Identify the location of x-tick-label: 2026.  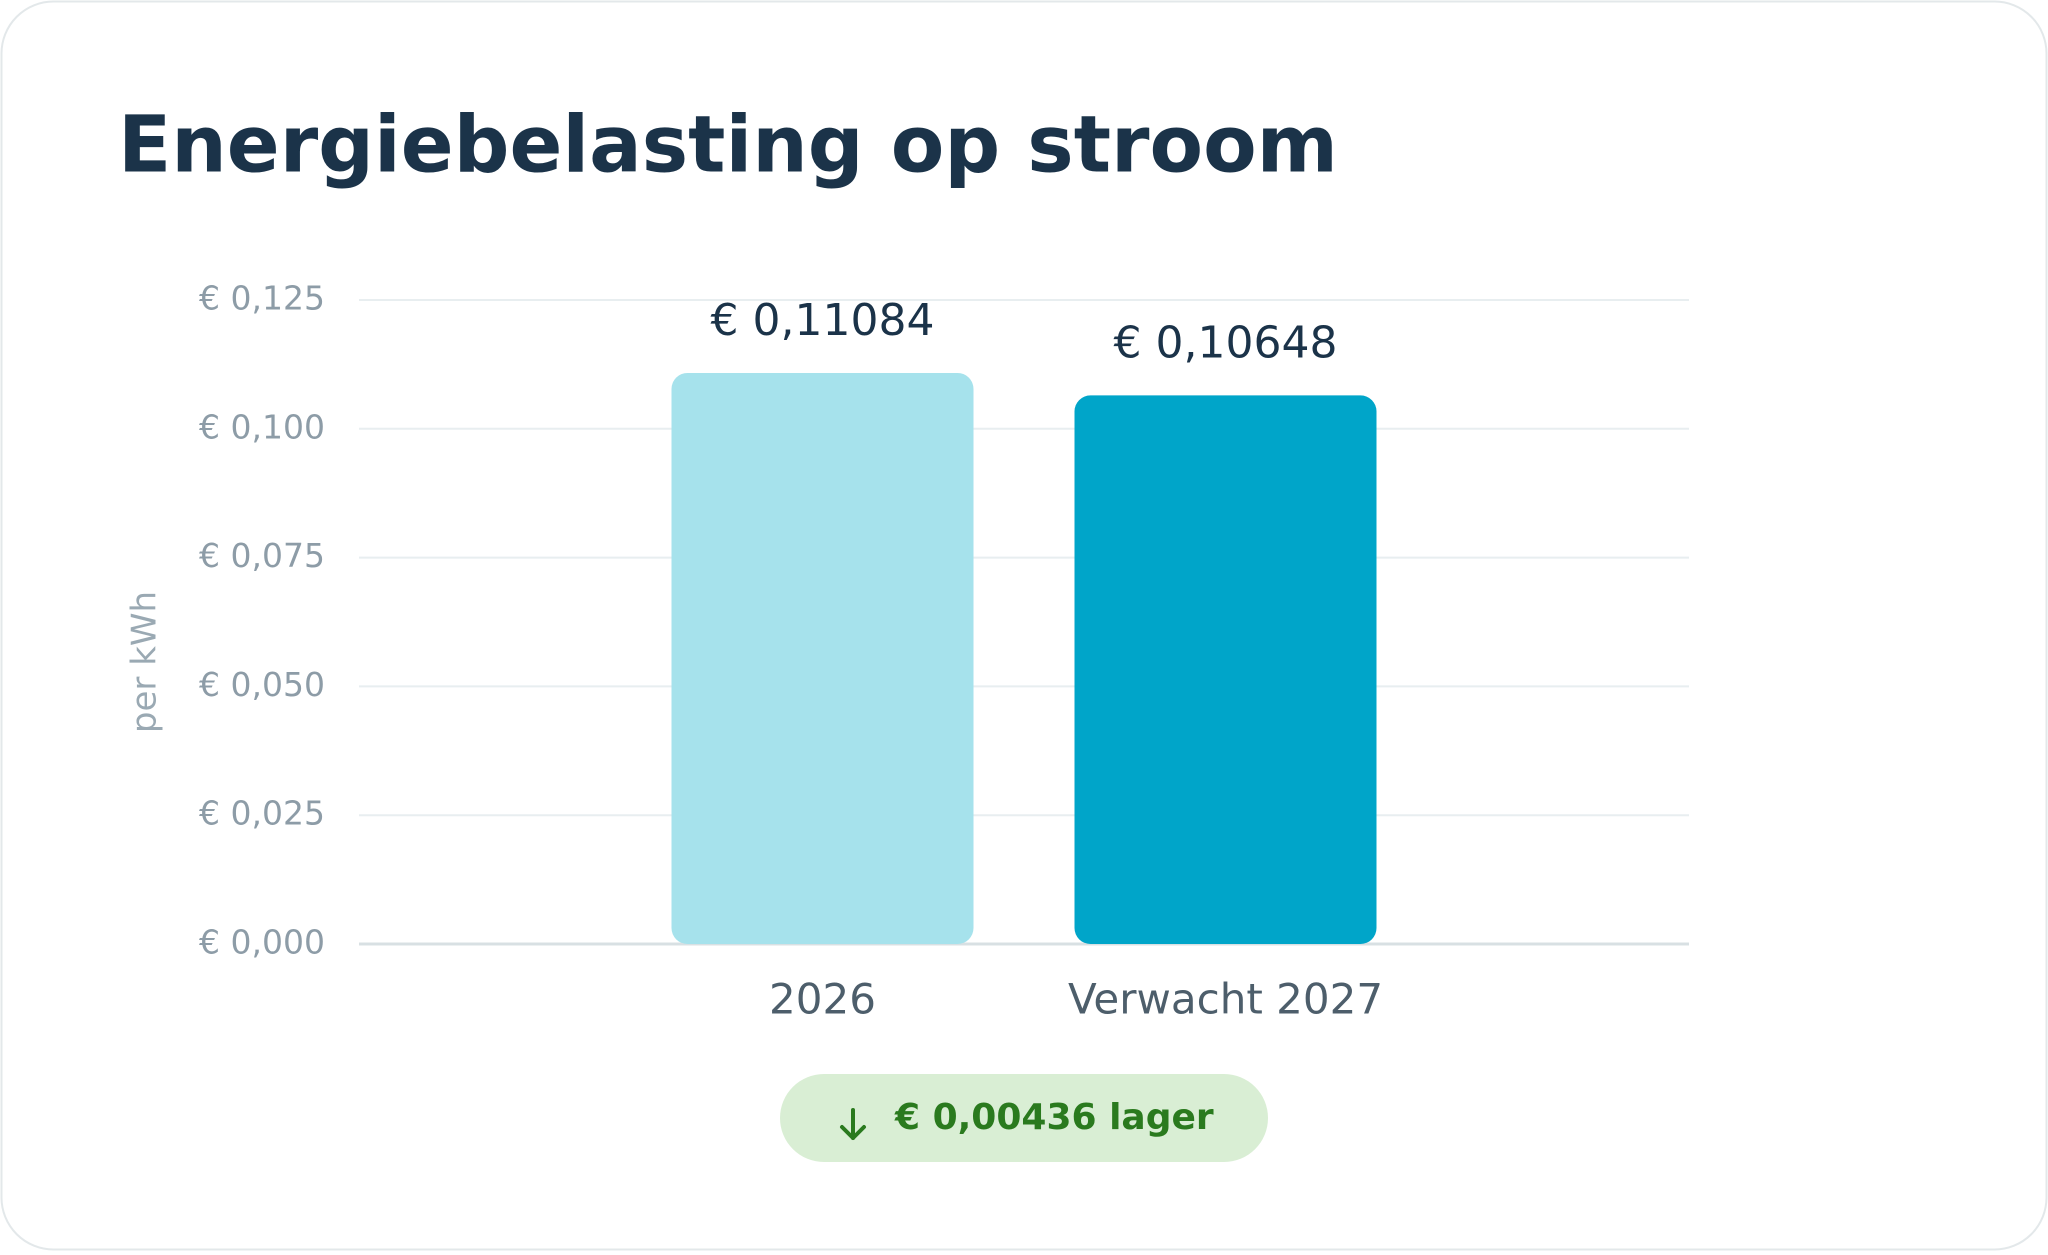
(822, 999).